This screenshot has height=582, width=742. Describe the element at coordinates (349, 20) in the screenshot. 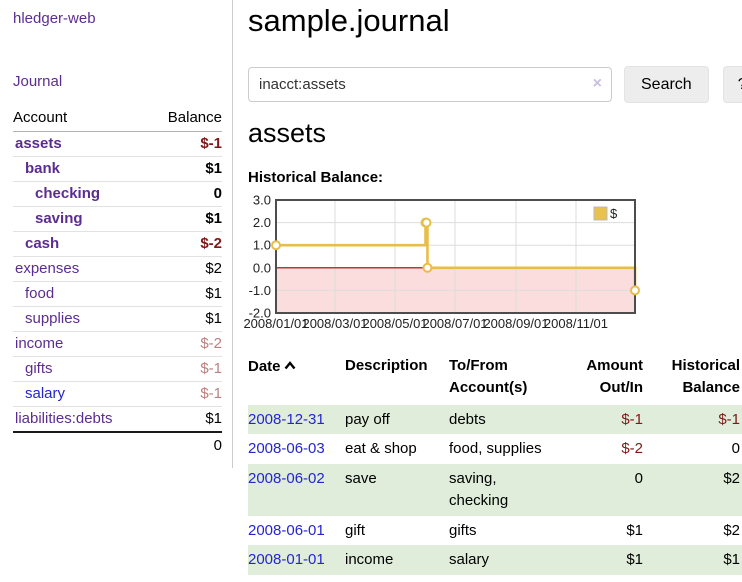

I see `page-title: sample.journal` at that location.